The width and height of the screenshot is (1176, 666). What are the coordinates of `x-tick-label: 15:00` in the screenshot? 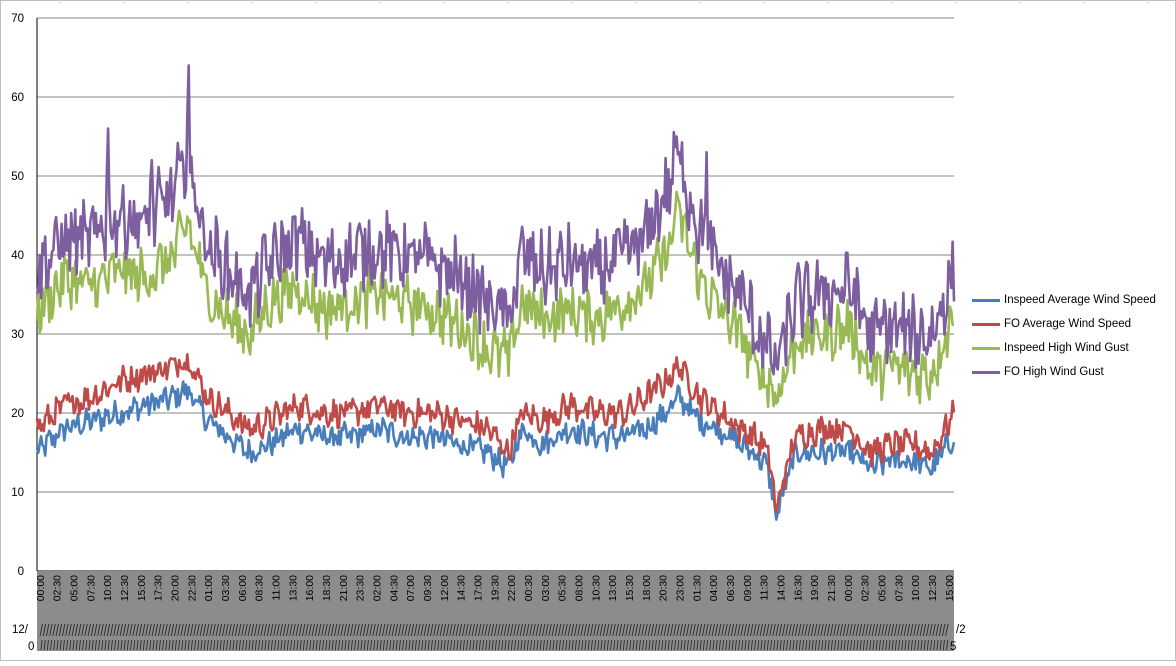 It's located at (142, 588).